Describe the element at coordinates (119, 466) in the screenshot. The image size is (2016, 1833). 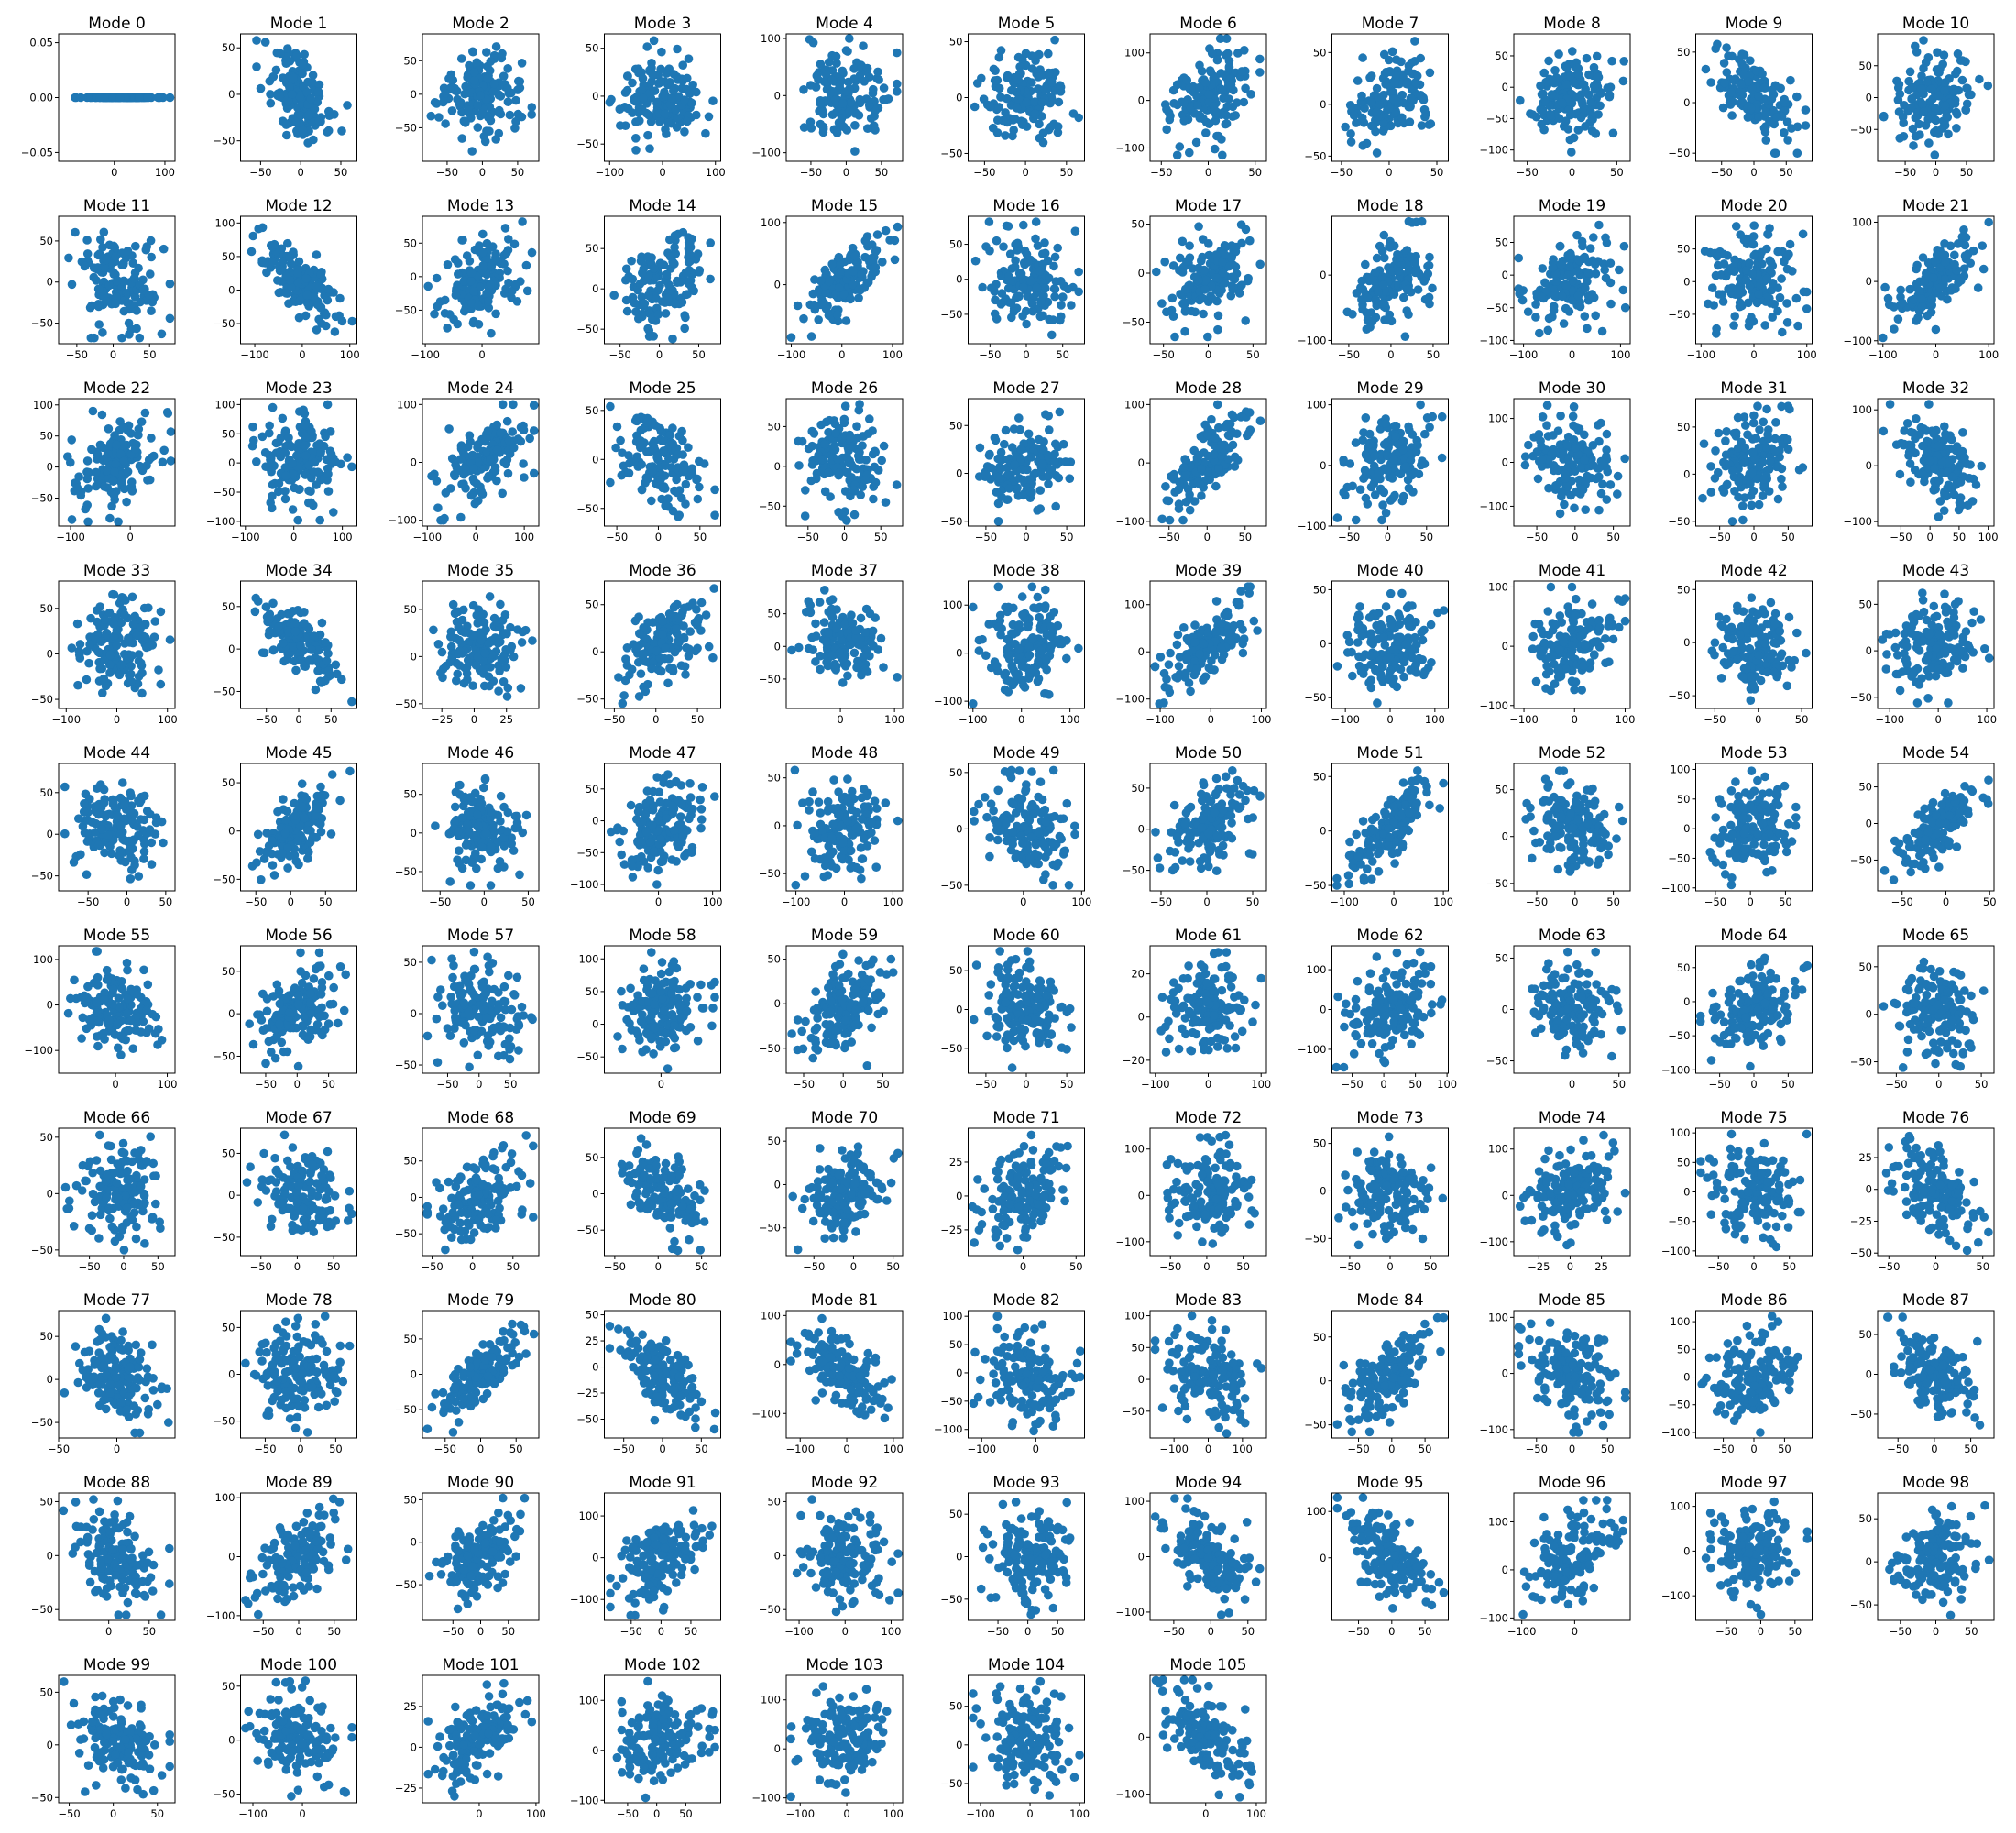
I see `scatter-points` at that location.